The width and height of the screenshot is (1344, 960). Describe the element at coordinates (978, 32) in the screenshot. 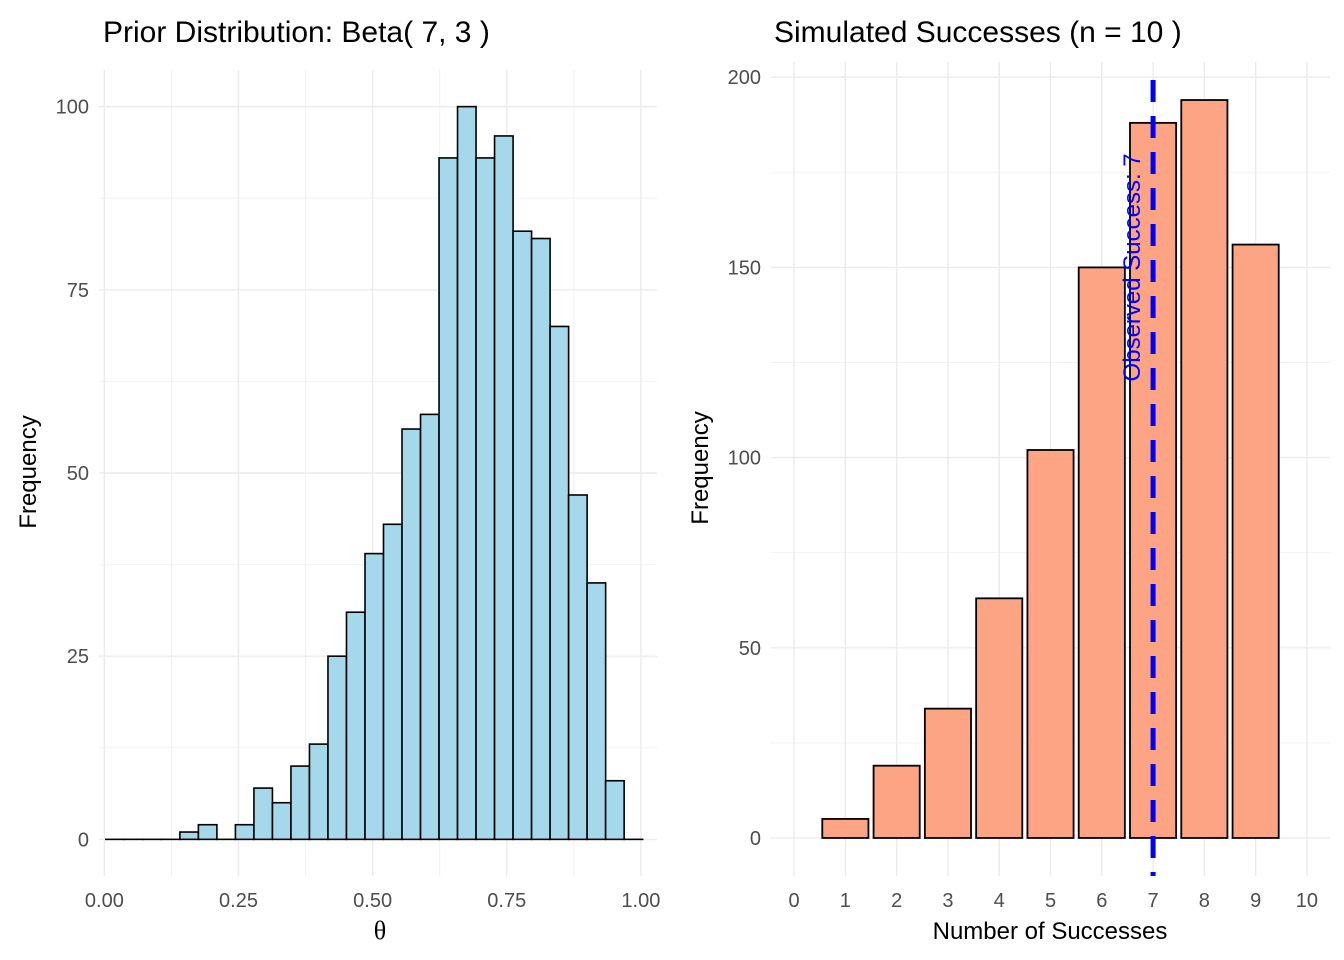

I see `chart-title-successes: Simulated Successes (n = 10 )` at that location.